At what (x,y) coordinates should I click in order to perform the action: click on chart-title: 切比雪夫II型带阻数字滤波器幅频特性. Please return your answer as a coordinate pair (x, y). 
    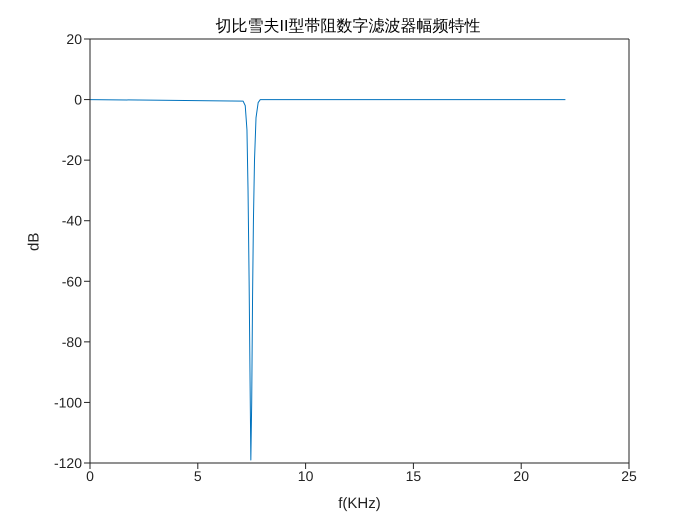
    Looking at the image, I should click on (348, 26).